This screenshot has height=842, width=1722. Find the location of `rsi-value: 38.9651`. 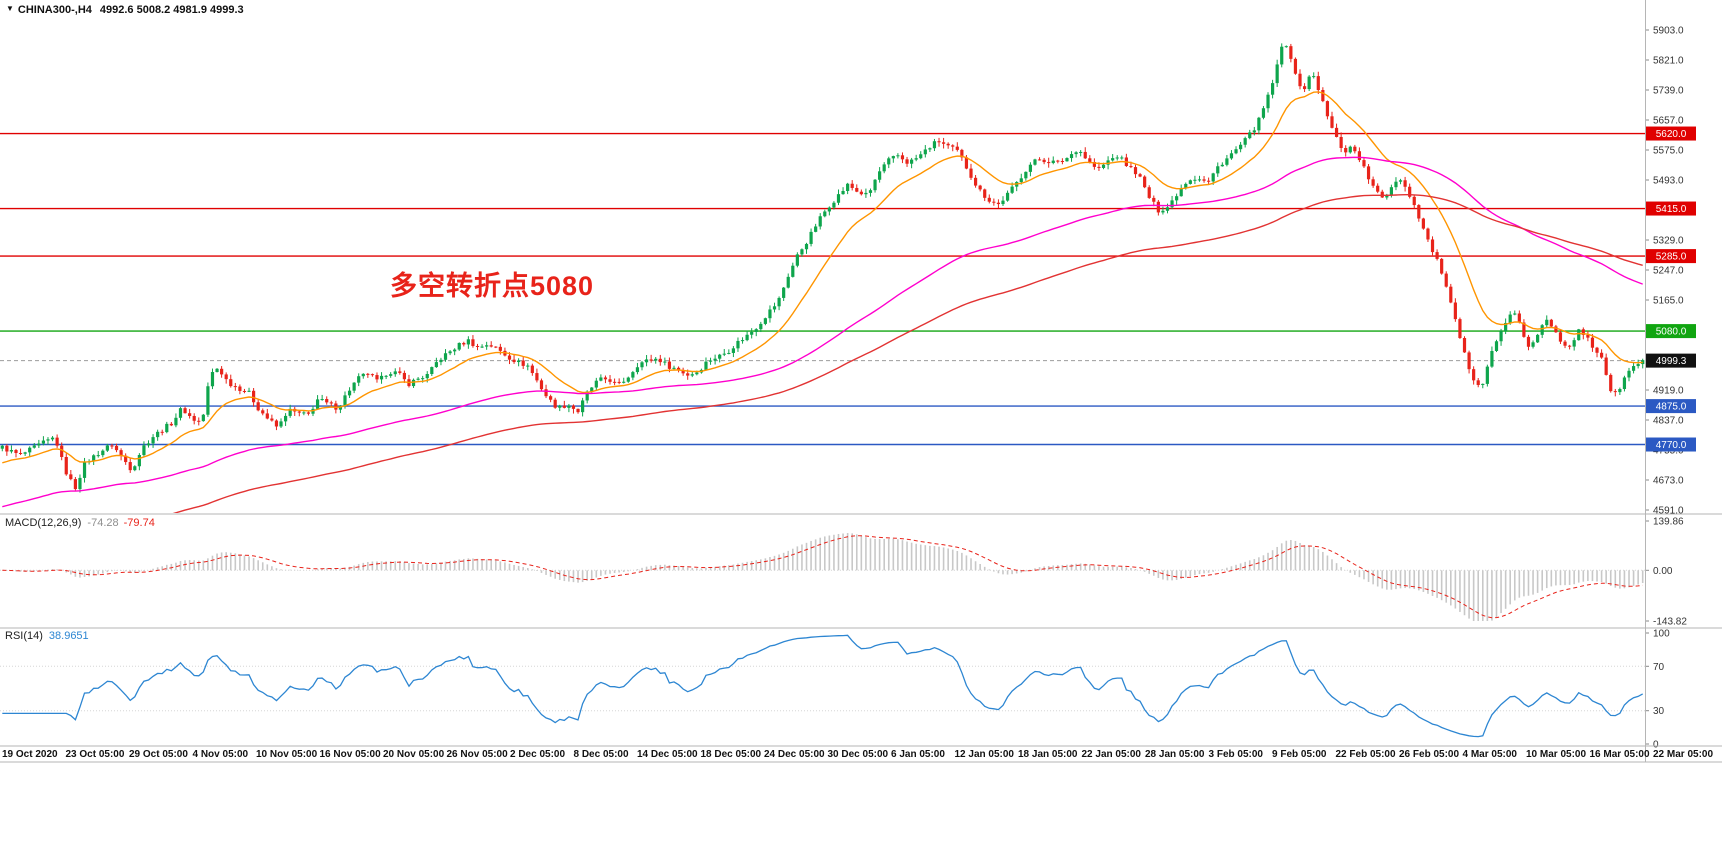

rsi-value: 38.9651 is located at coordinates (68, 636).